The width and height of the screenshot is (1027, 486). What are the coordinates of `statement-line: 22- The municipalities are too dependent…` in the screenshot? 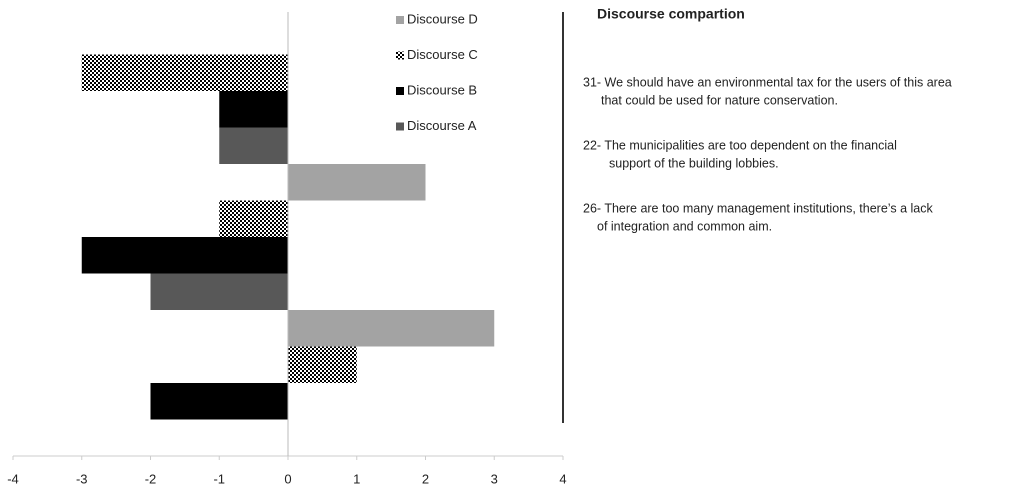 It's located at (740, 145).